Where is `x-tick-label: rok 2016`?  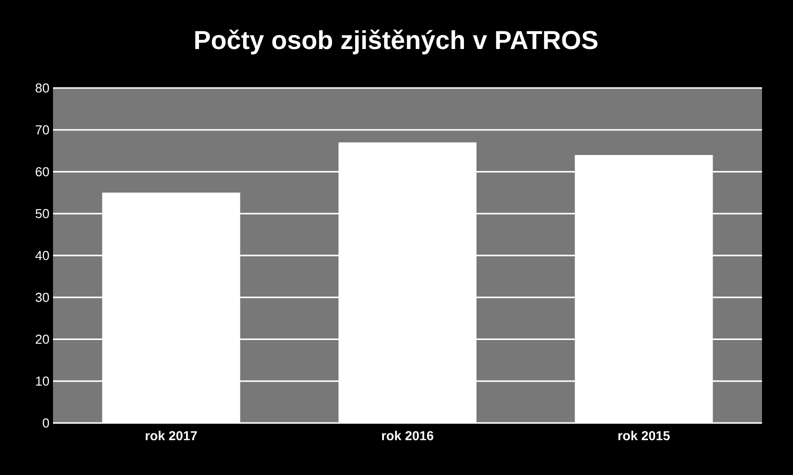
x-tick-label: rok 2016 is located at coordinates (408, 435).